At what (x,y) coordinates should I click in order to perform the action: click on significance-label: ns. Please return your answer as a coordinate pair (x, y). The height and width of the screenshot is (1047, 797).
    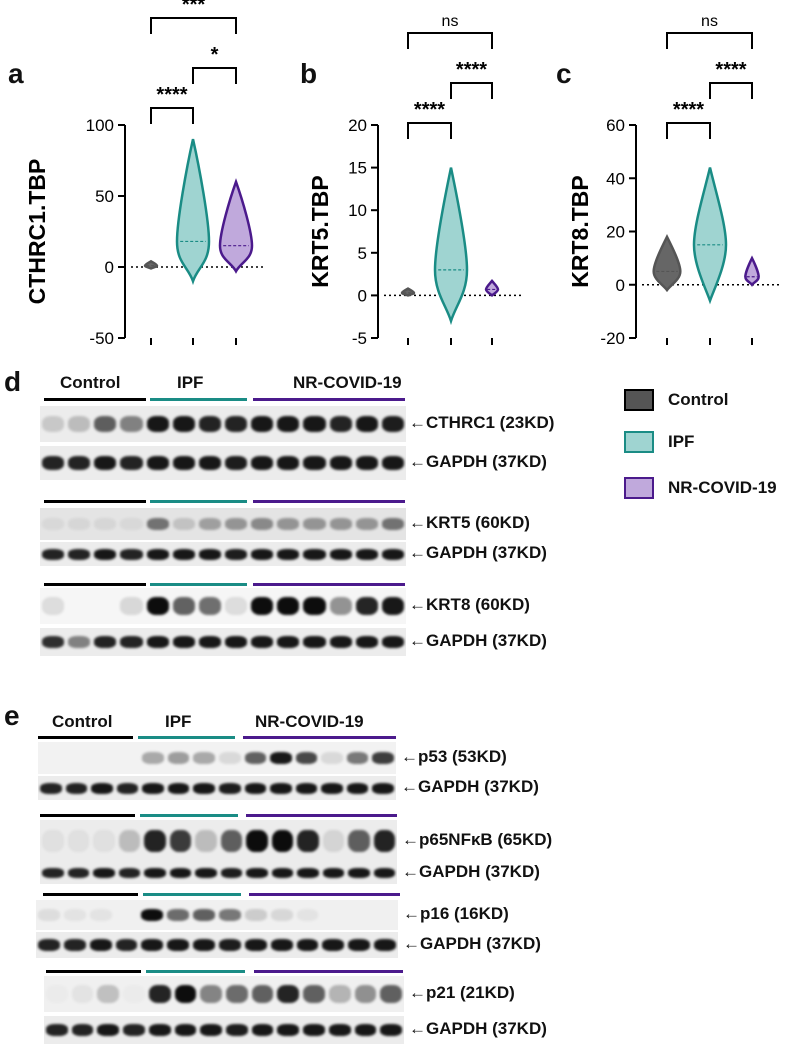
    Looking at the image, I should click on (709, 21).